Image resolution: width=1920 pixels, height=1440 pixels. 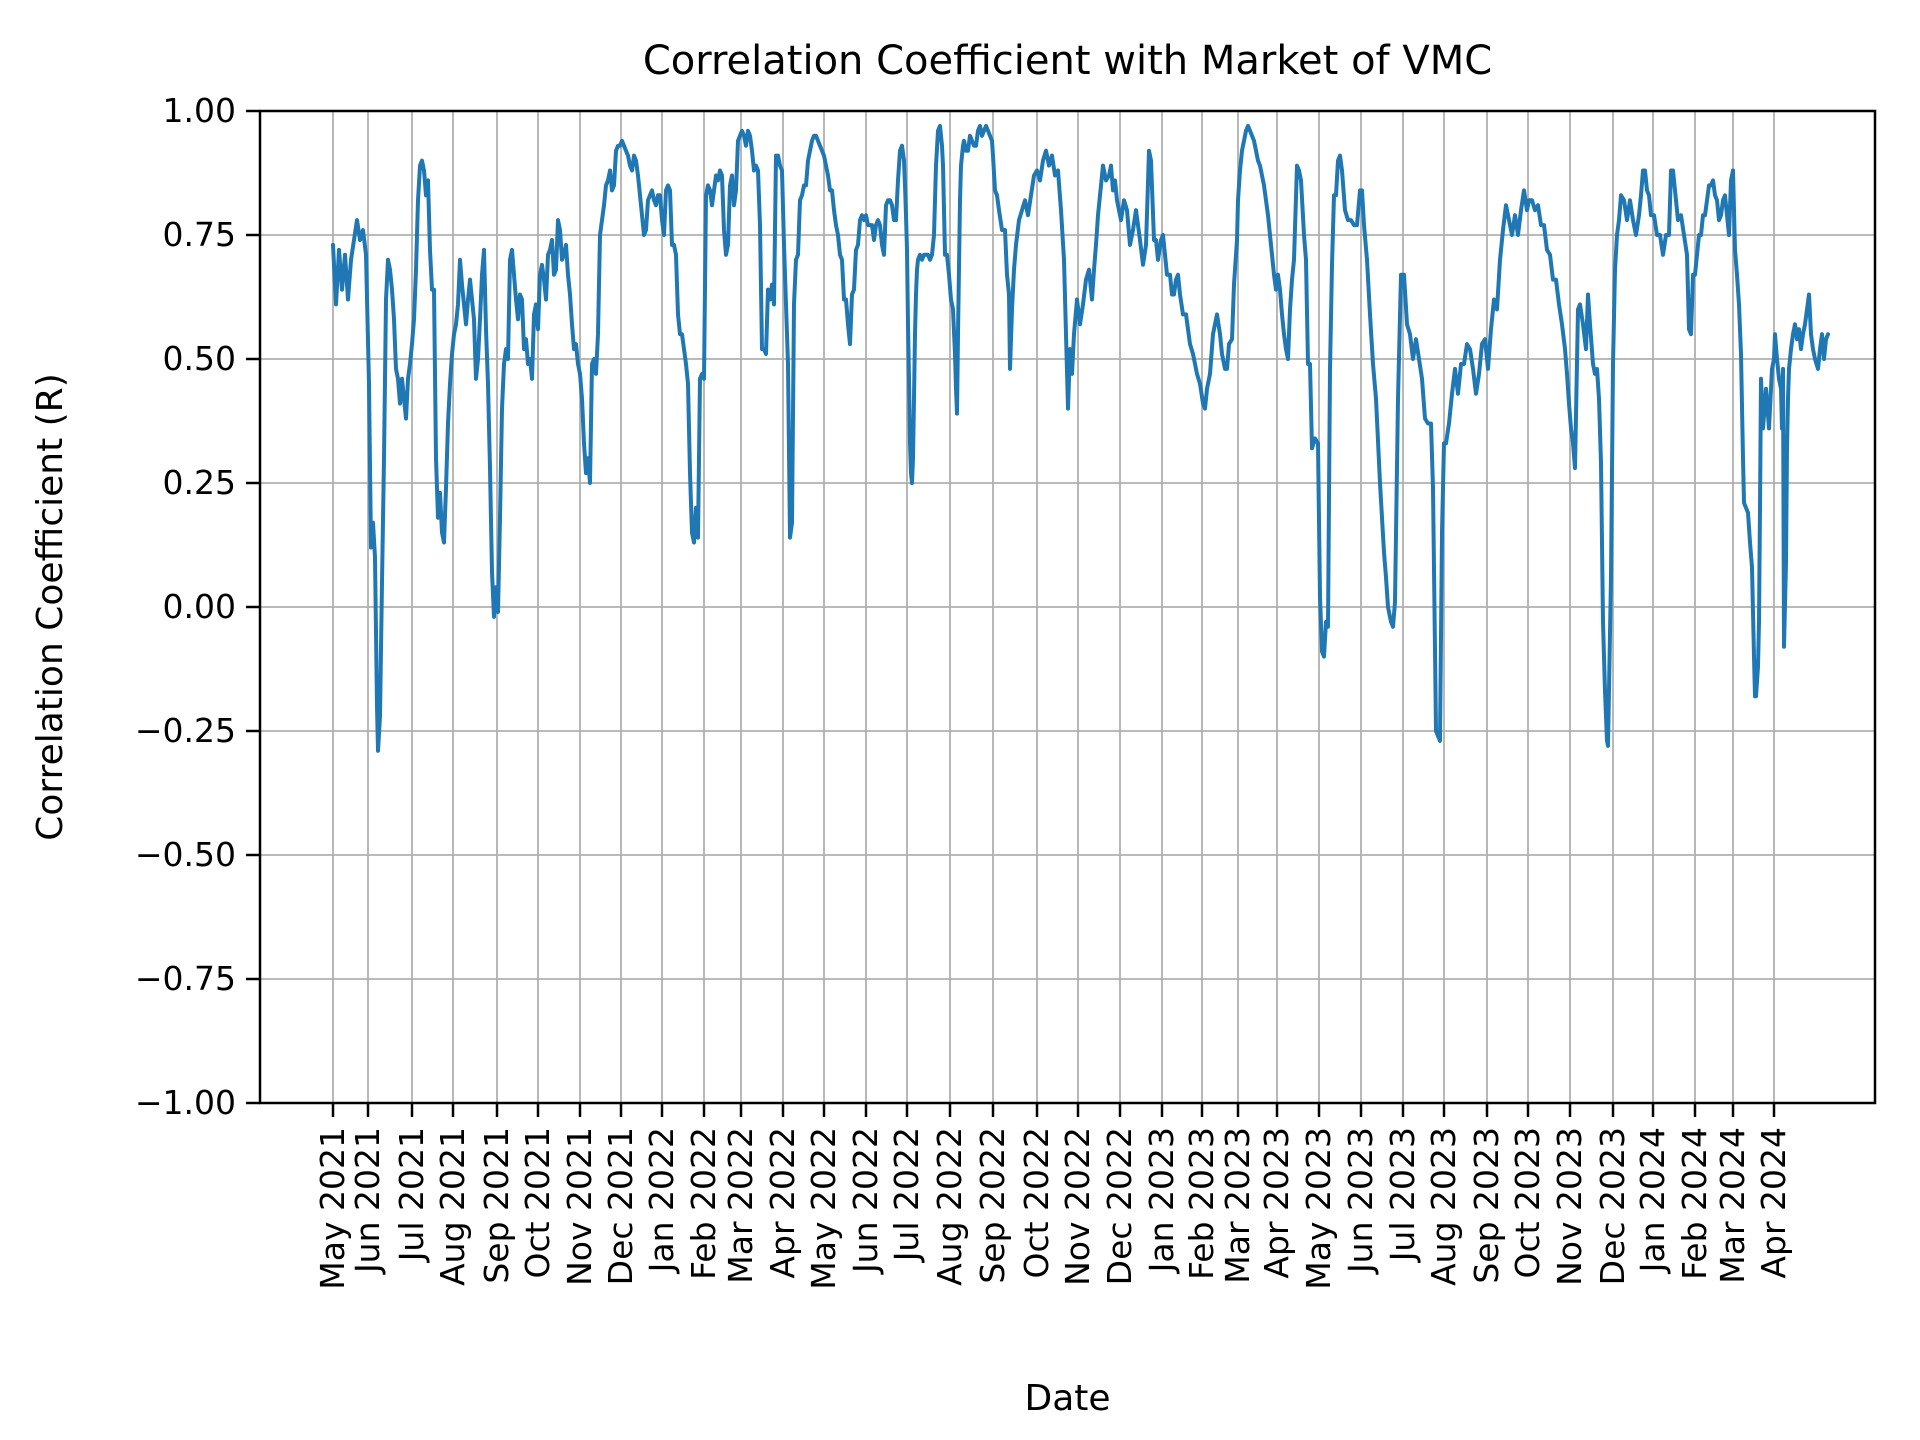 I want to click on y-tick-label: 0.50, so click(x=199, y=358).